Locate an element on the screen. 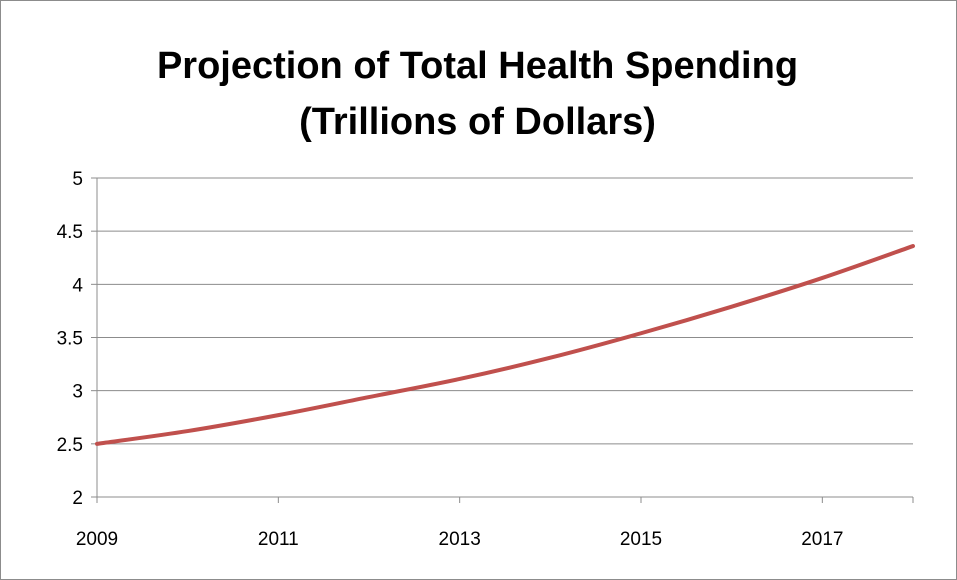  x-tick-label: 2015 is located at coordinates (641, 539).